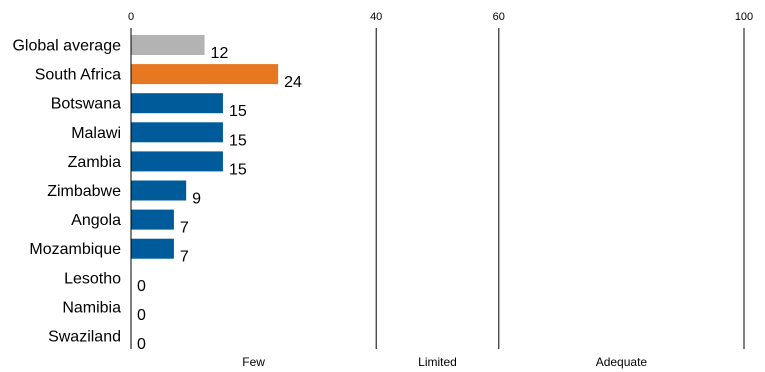 The height and width of the screenshot is (372, 765). What do you see at coordinates (253, 362) in the screenshot?
I see `band-label: Few` at bounding box center [253, 362].